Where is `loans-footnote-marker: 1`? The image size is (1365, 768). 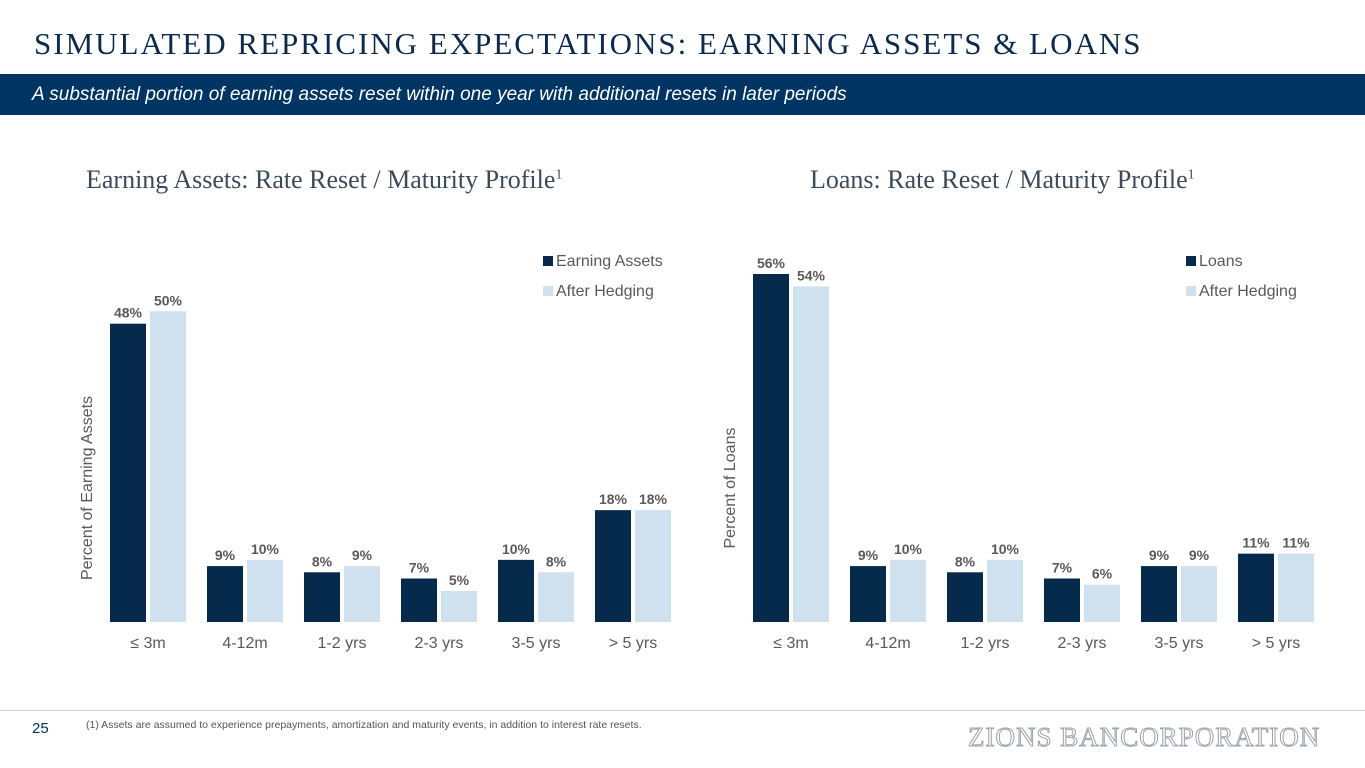
loans-footnote-marker: 1 is located at coordinates (1191, 175).